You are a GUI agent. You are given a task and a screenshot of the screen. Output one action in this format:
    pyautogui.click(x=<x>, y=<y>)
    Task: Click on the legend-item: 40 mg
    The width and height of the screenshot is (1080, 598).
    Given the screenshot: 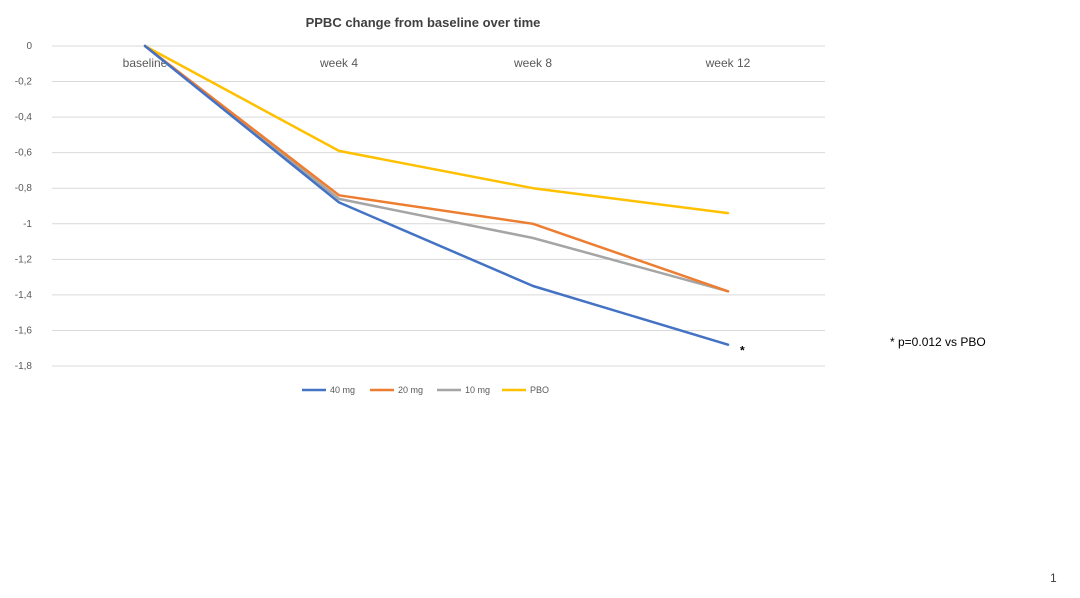 What is the action you would take?
    pyautogui.click(x=342, y=390)
    